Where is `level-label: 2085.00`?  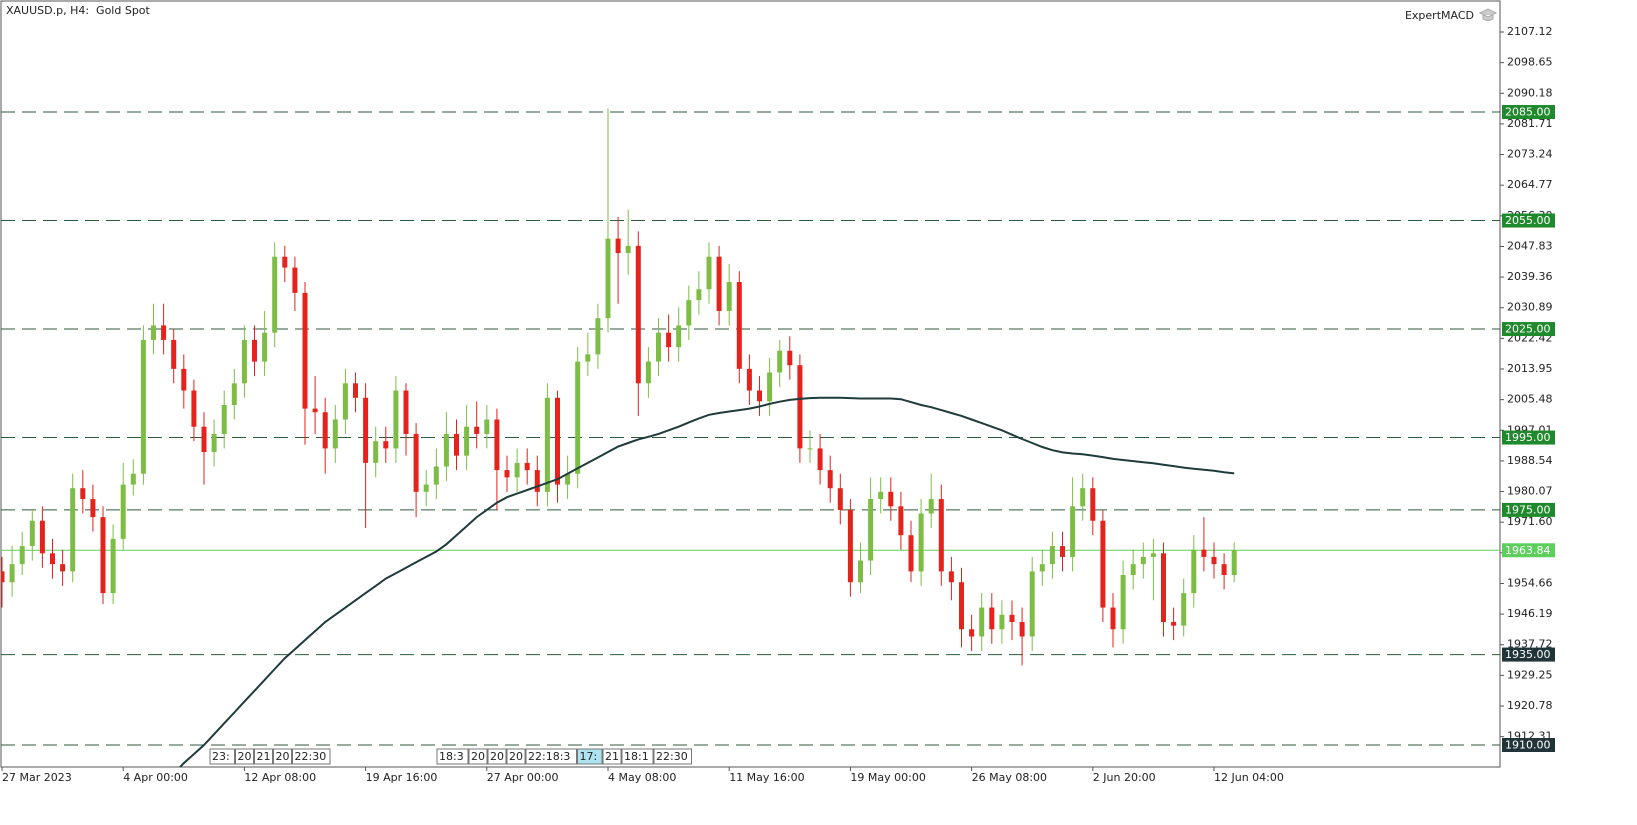
level-label: 2085.00 is located at coordinates (1528, 112).